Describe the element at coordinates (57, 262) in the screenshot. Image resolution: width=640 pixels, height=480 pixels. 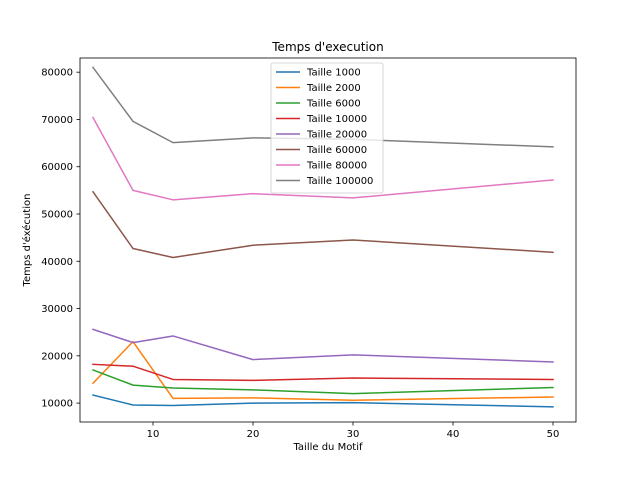
I see `y-tick-label: 40000` at that location.